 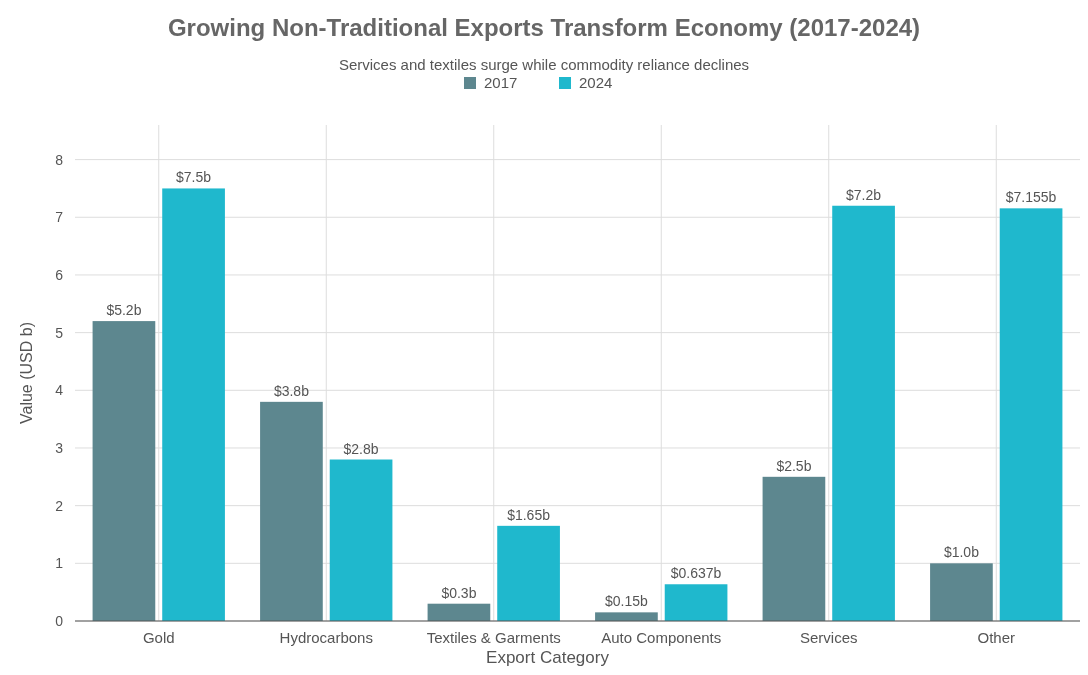 What do you see at coordinates (661, 637) in the screenshot?
I see `x-tick-label: Auto Components` at bounding box center [661, 637].